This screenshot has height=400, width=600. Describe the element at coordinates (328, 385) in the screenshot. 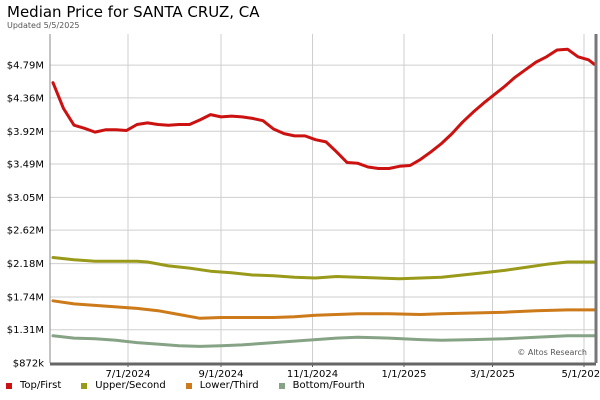

I see `legend-label: Bottom/Fourth` at that location.